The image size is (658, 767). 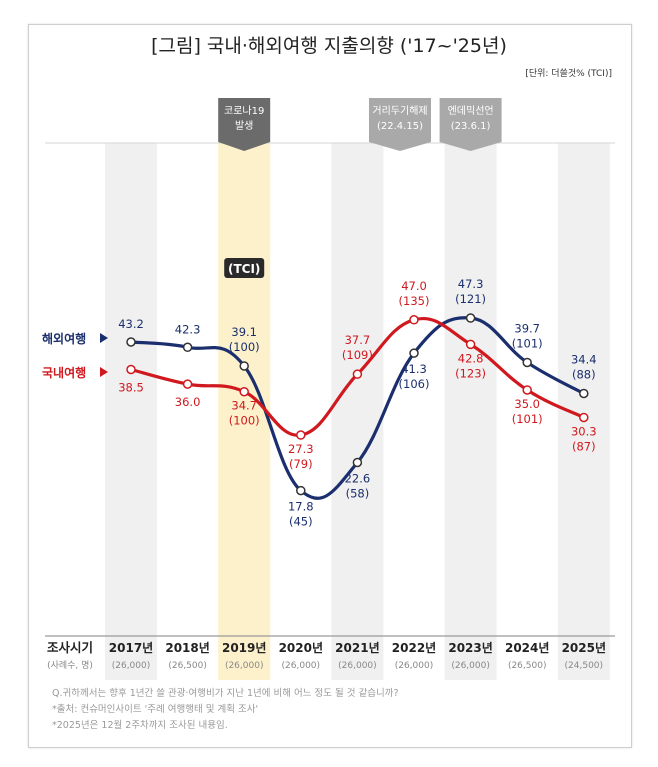 I want to click on unit-label: [단위: 더쓸것% (TCI)], so click(x=568, y=73).